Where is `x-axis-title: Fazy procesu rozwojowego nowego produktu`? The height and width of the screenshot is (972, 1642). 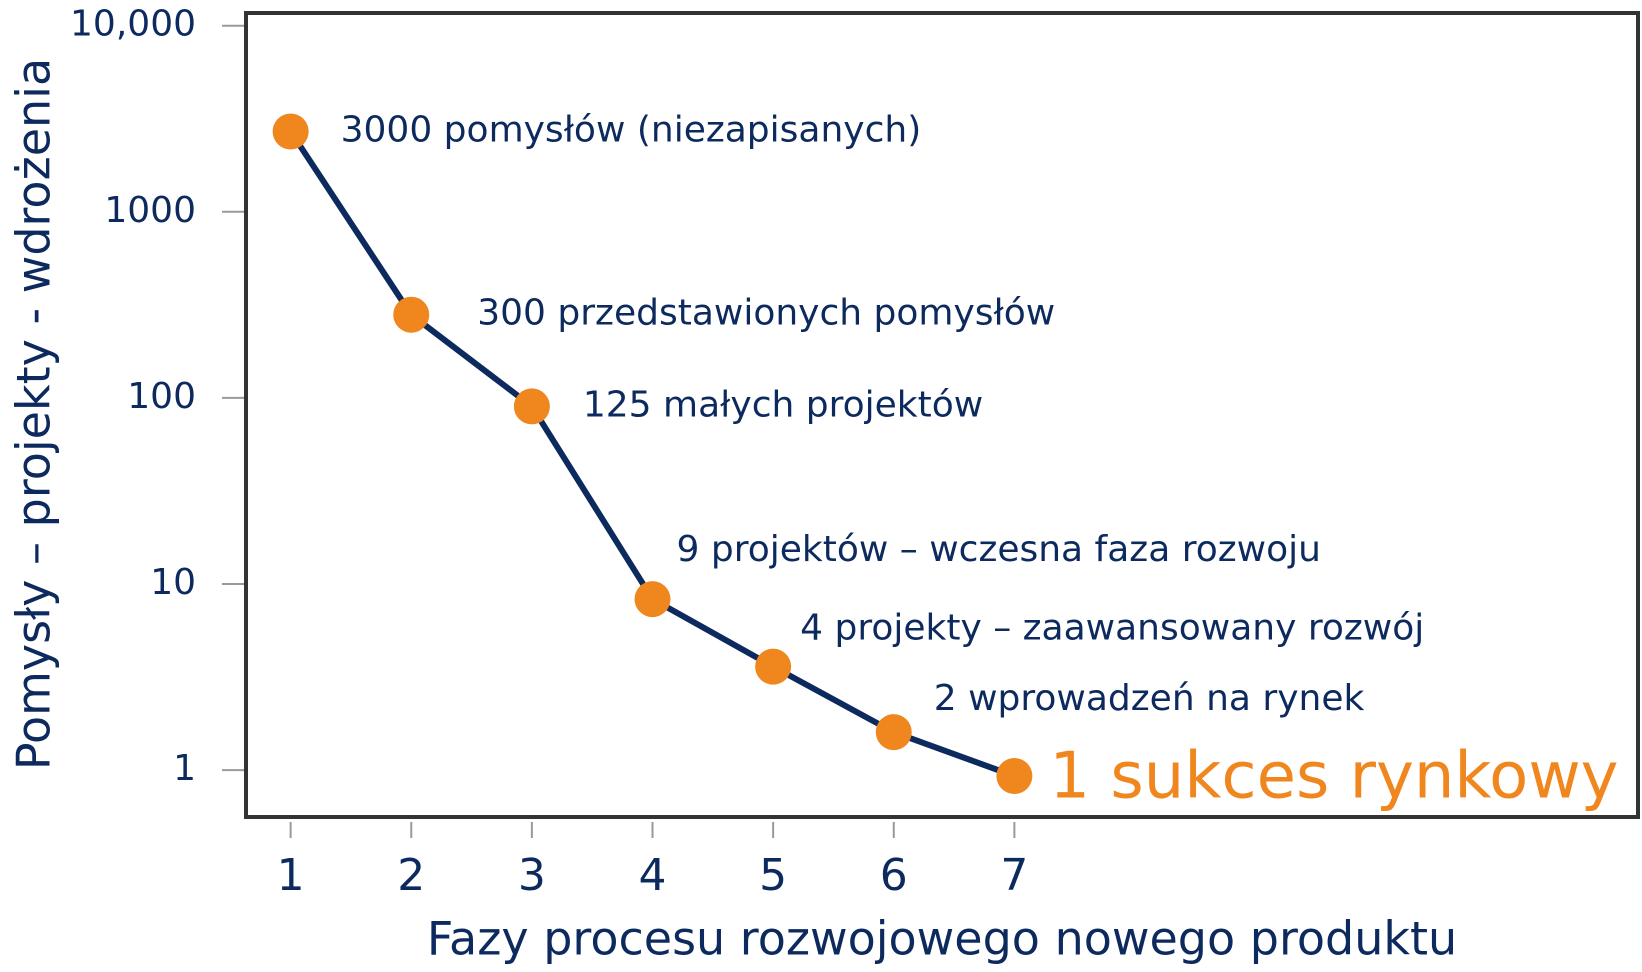
x-axis-title: Fazy procesu rozwojowego nowego produktu is located at coordinates (942, 939).